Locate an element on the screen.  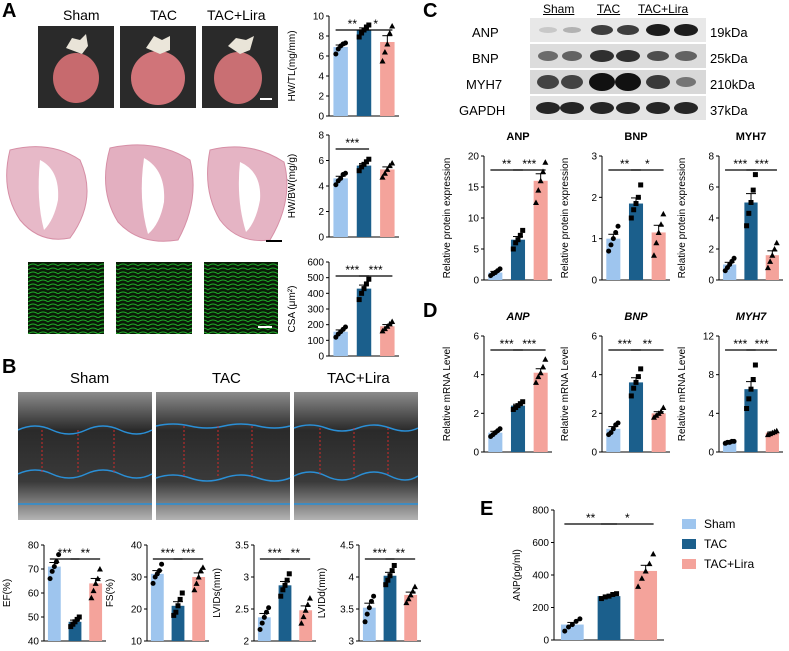
y-axis-label: HW/BW(mg/g) is located at coordinates (292, 186).